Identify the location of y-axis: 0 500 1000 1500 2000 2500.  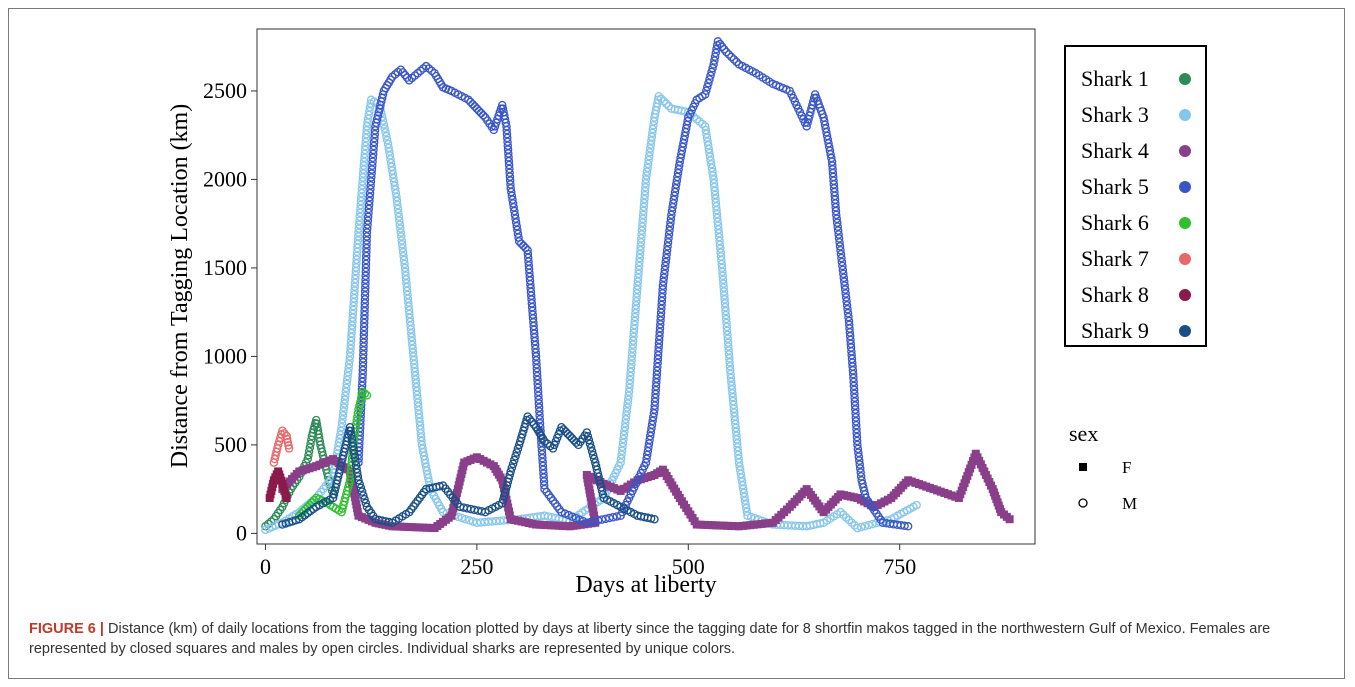
(230, 311).